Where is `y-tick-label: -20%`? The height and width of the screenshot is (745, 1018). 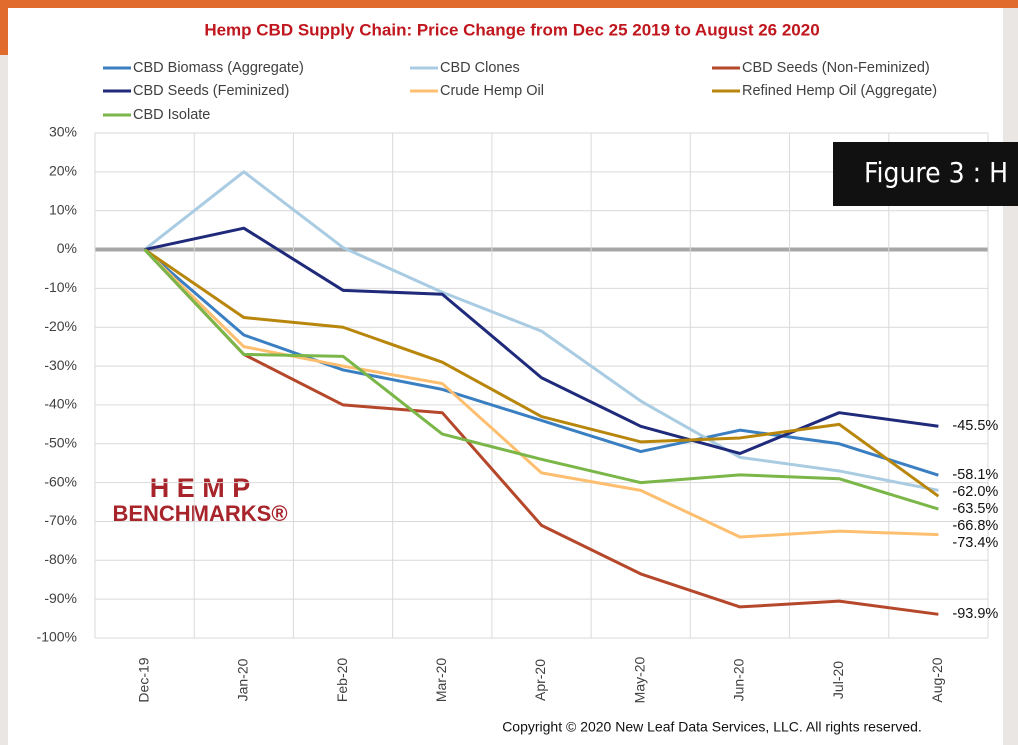
y-tick-label: -20% is located at coordinates (60, 326).